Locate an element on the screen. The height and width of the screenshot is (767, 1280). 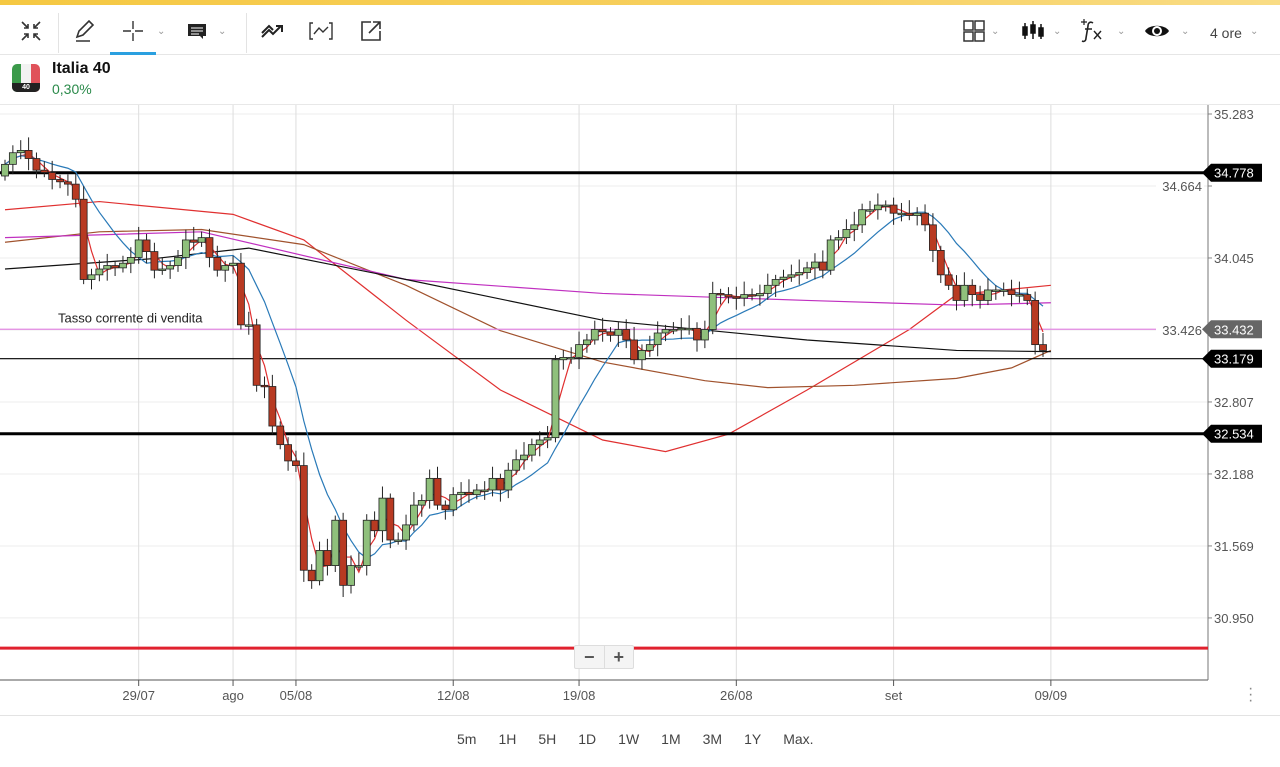
pencil-icon is located at coordinates (85, 31).